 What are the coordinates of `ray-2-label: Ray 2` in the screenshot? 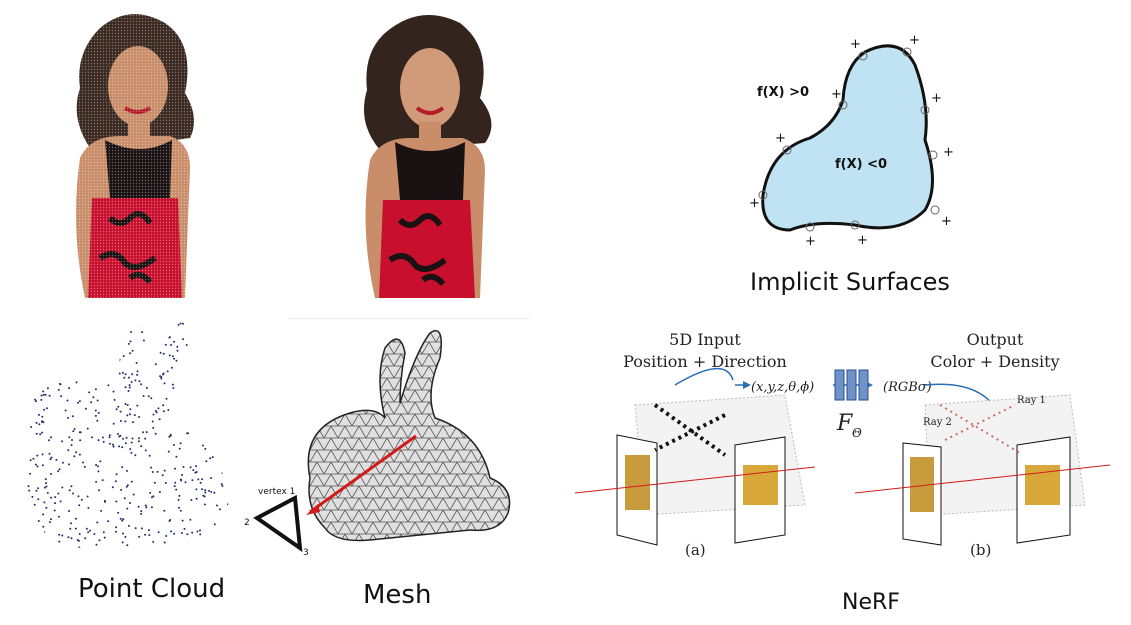 It's located at (937, 422).